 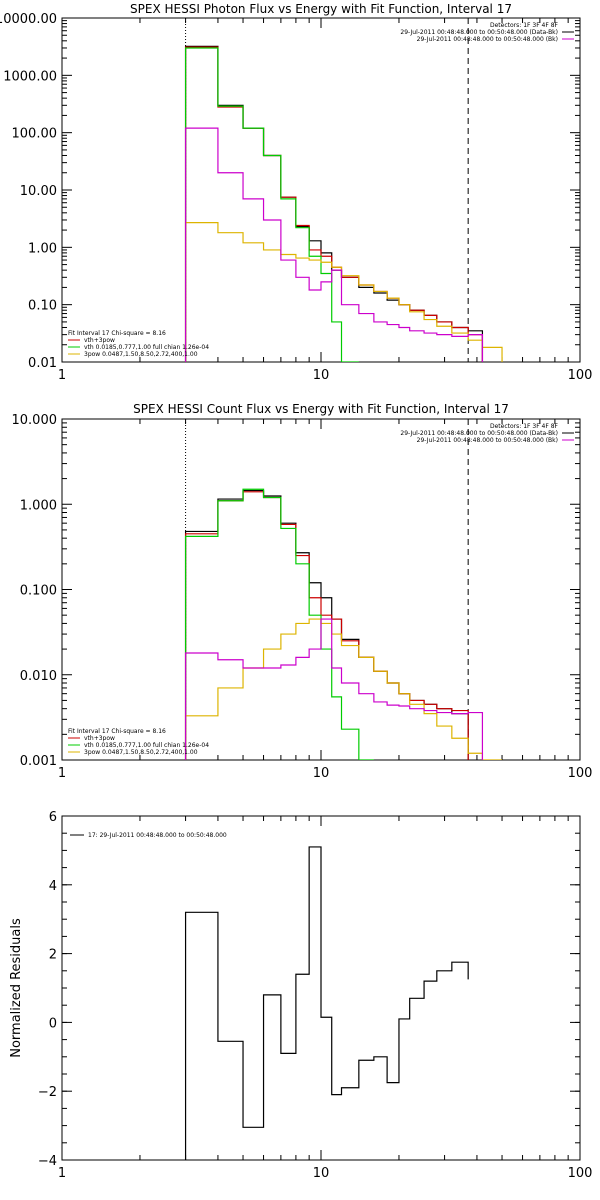 What do you see at coordinates (35, 420) in the screenshot?
I see `y-tick-label: 10.000` at bounding box center [35, 420].